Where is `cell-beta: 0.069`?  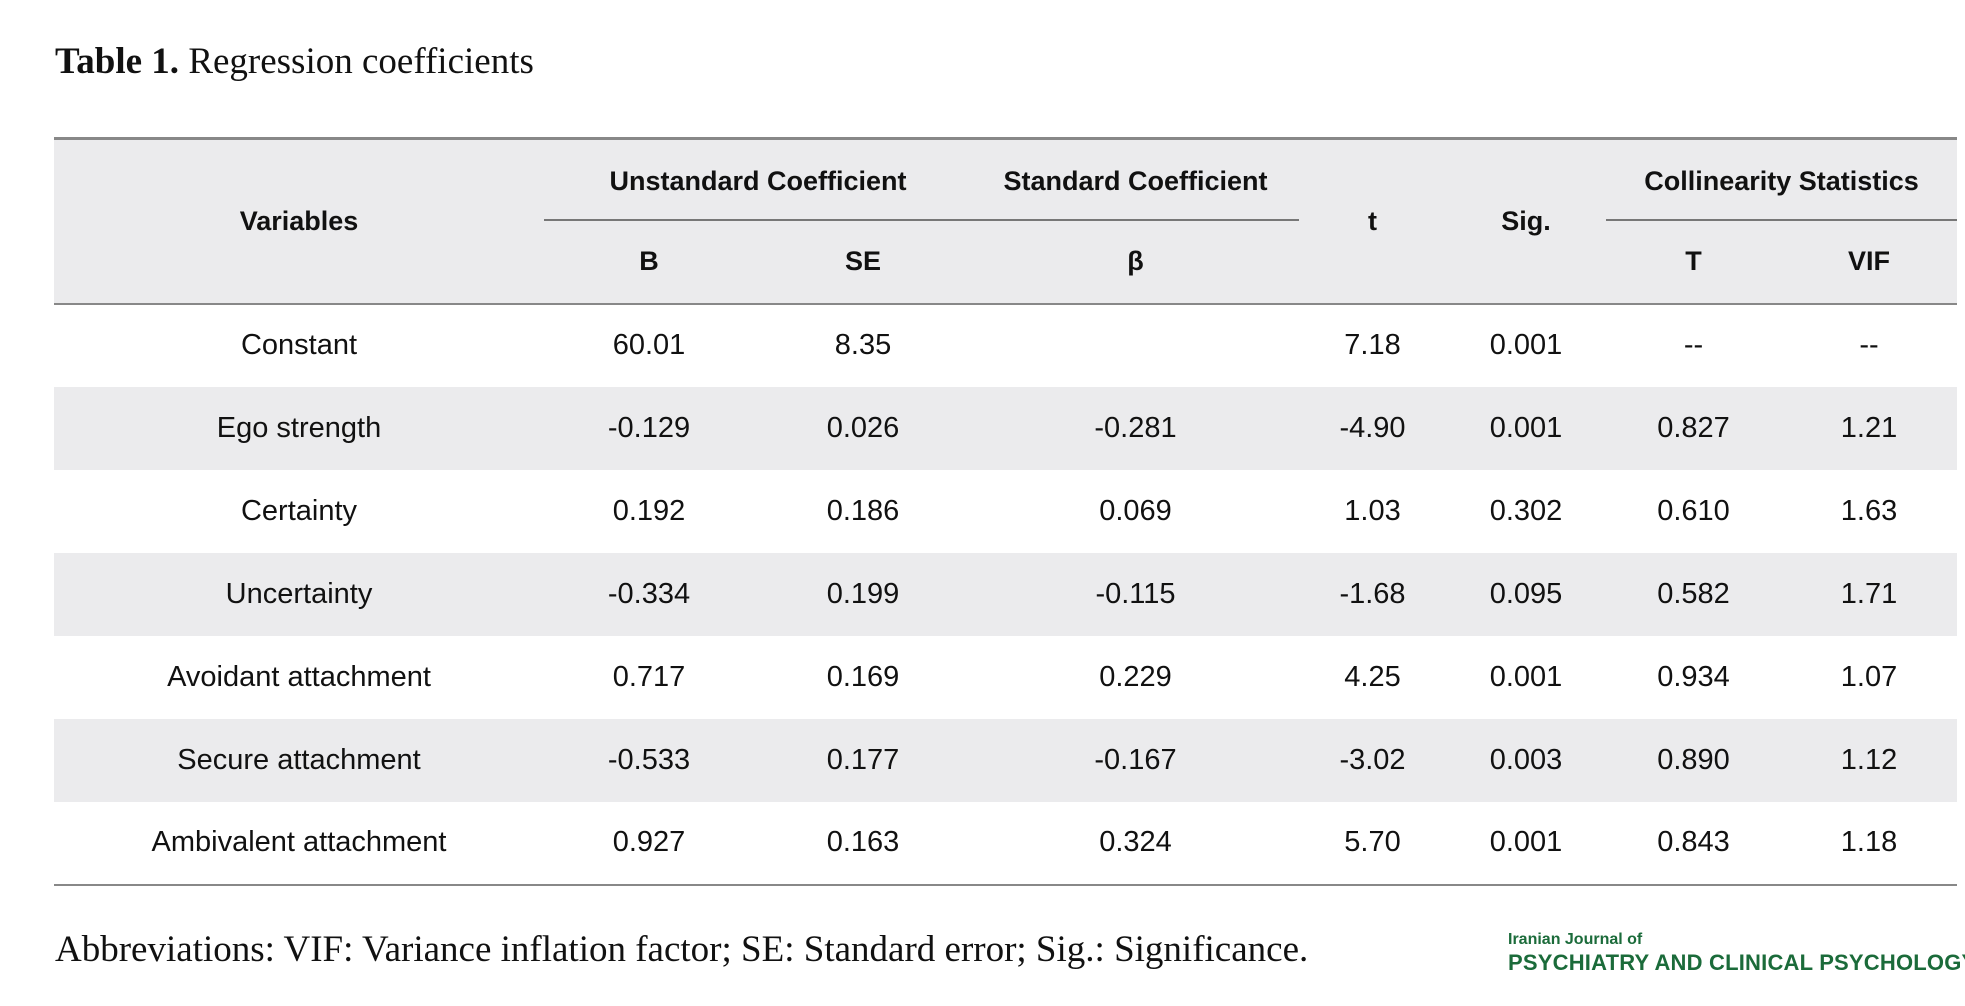
cell-beta: 0.069 is located at coordinates (1135, 510).